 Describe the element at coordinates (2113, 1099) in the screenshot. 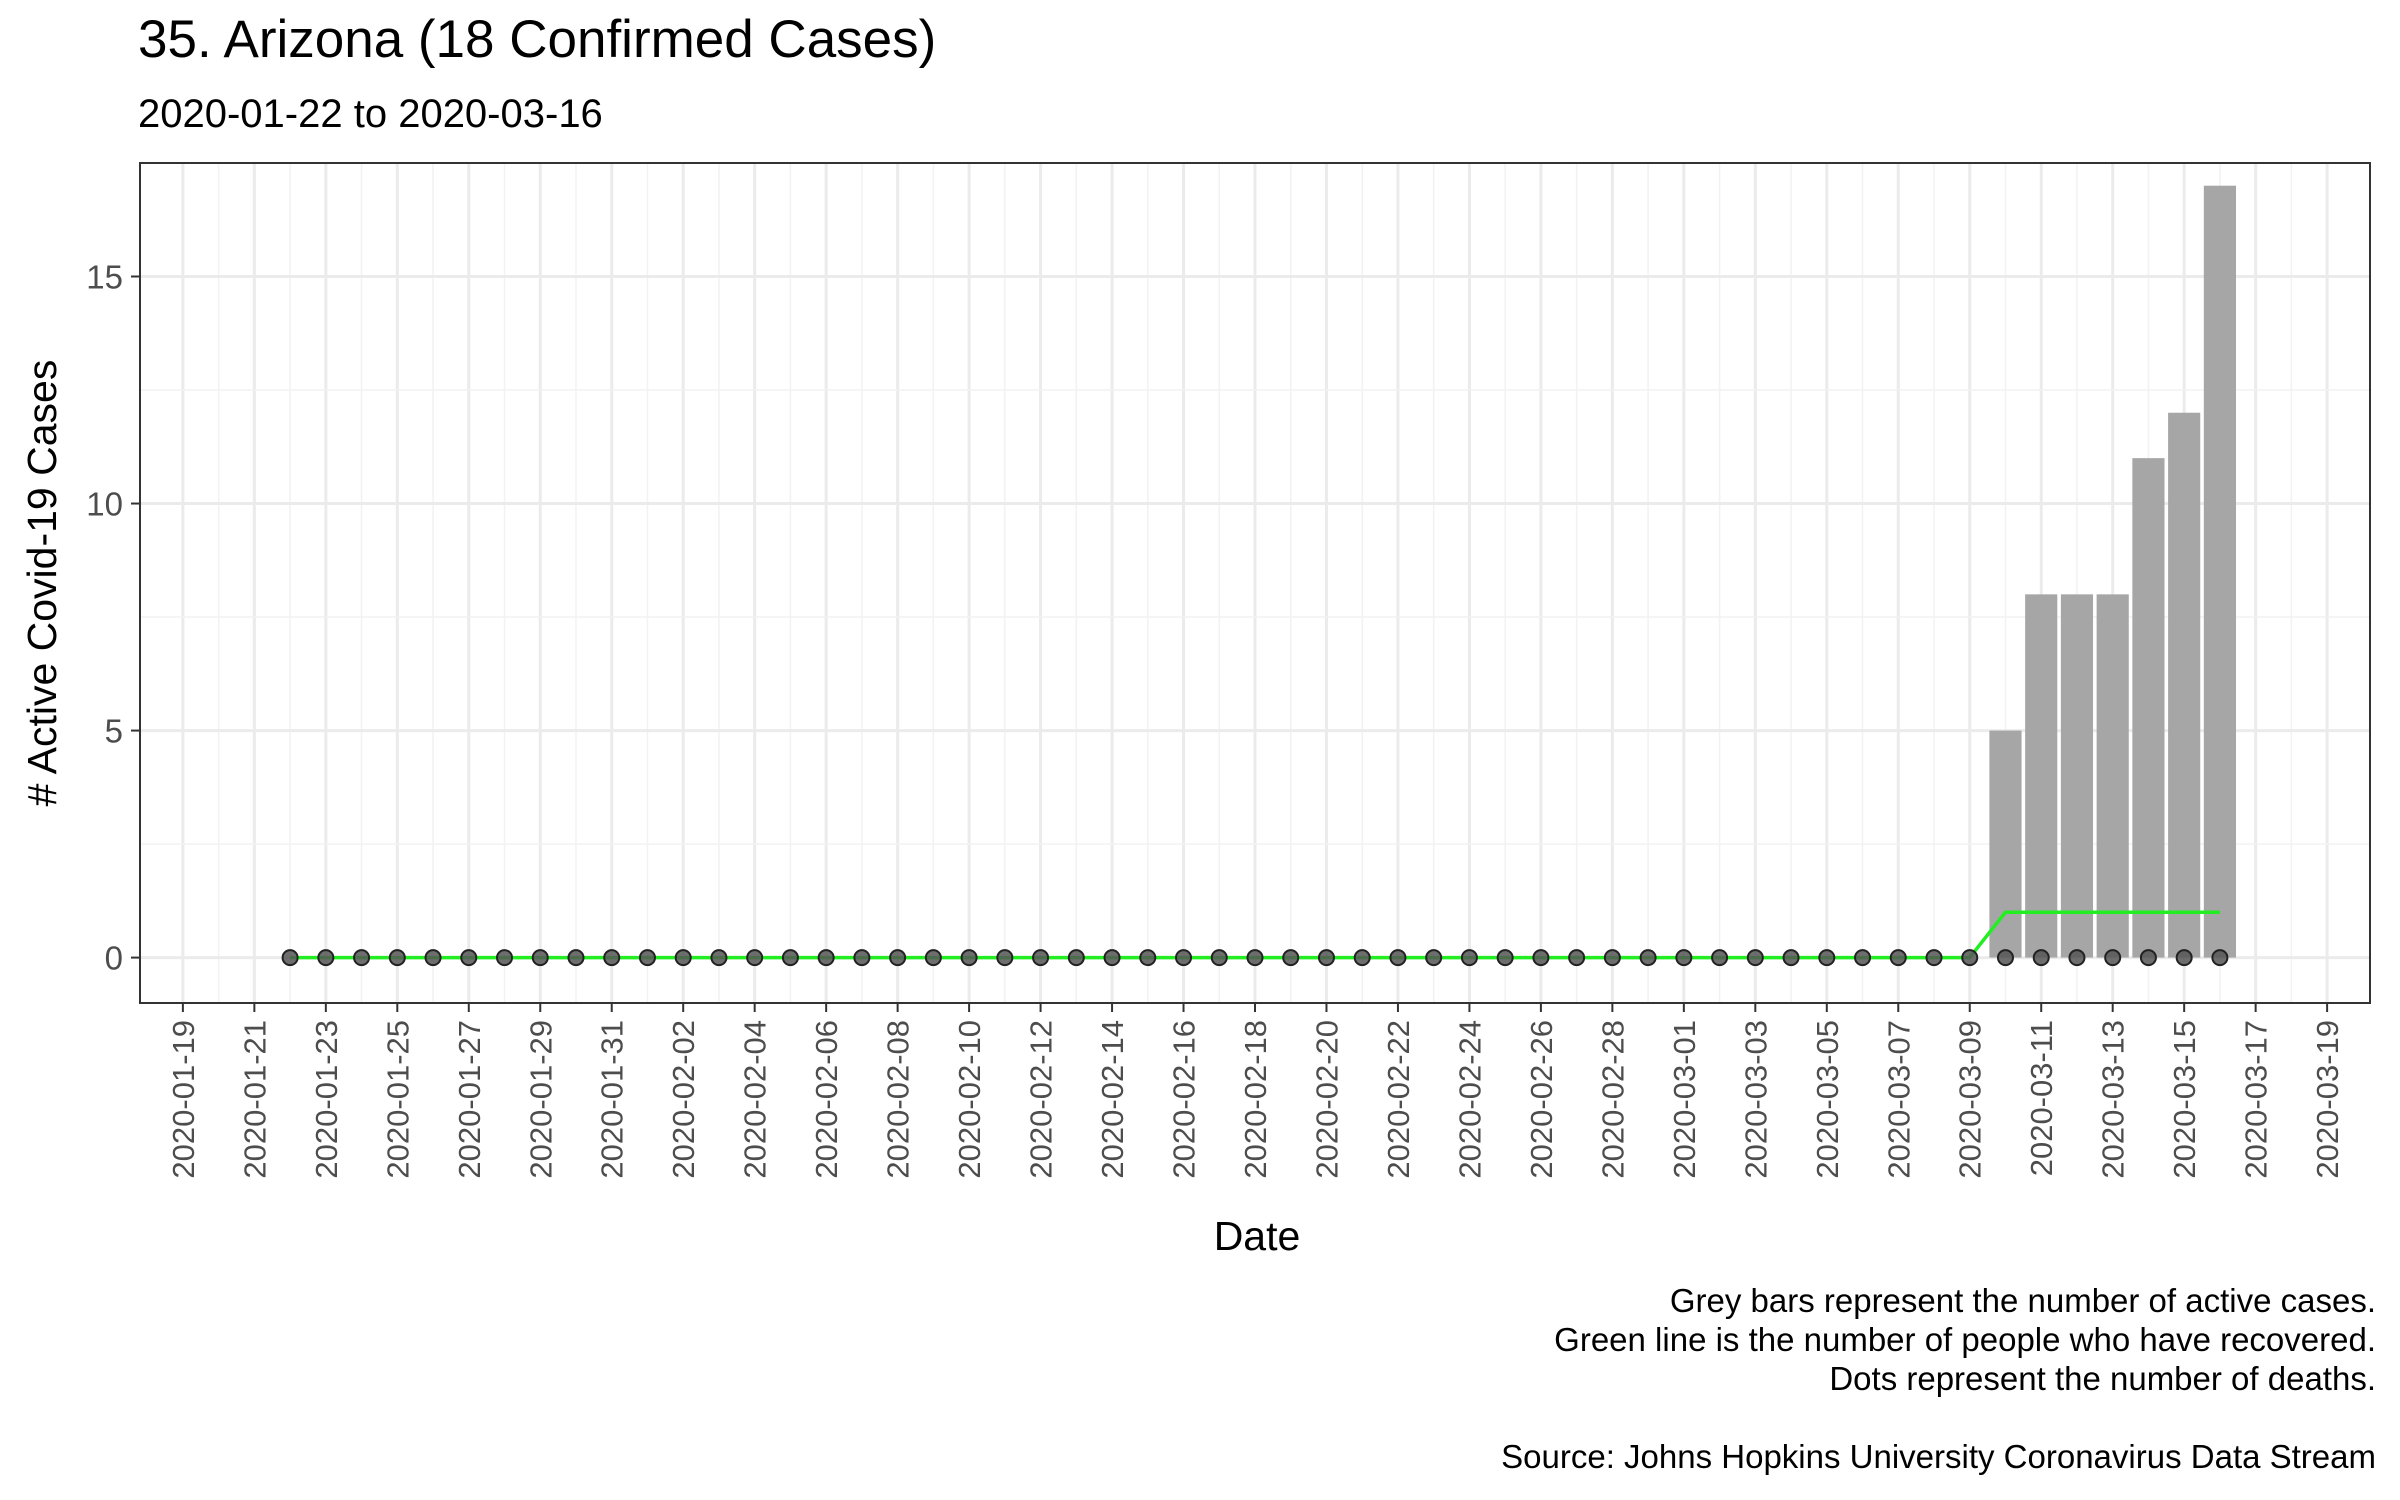

I see `x-tick-label: 2020-03-13` at that location.